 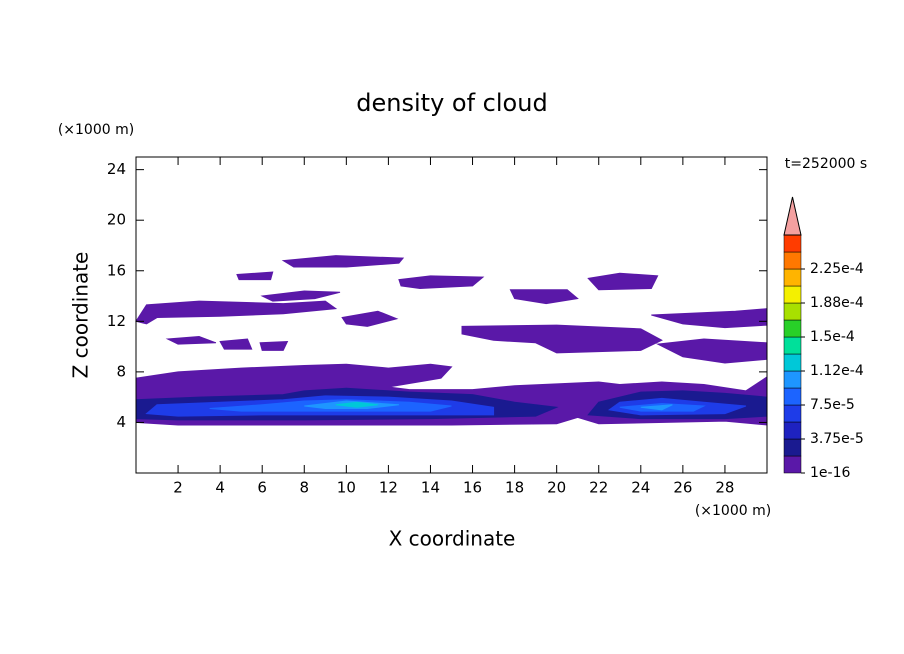 I want to click on x-tick-label: 26, so click(x=682, y=488).